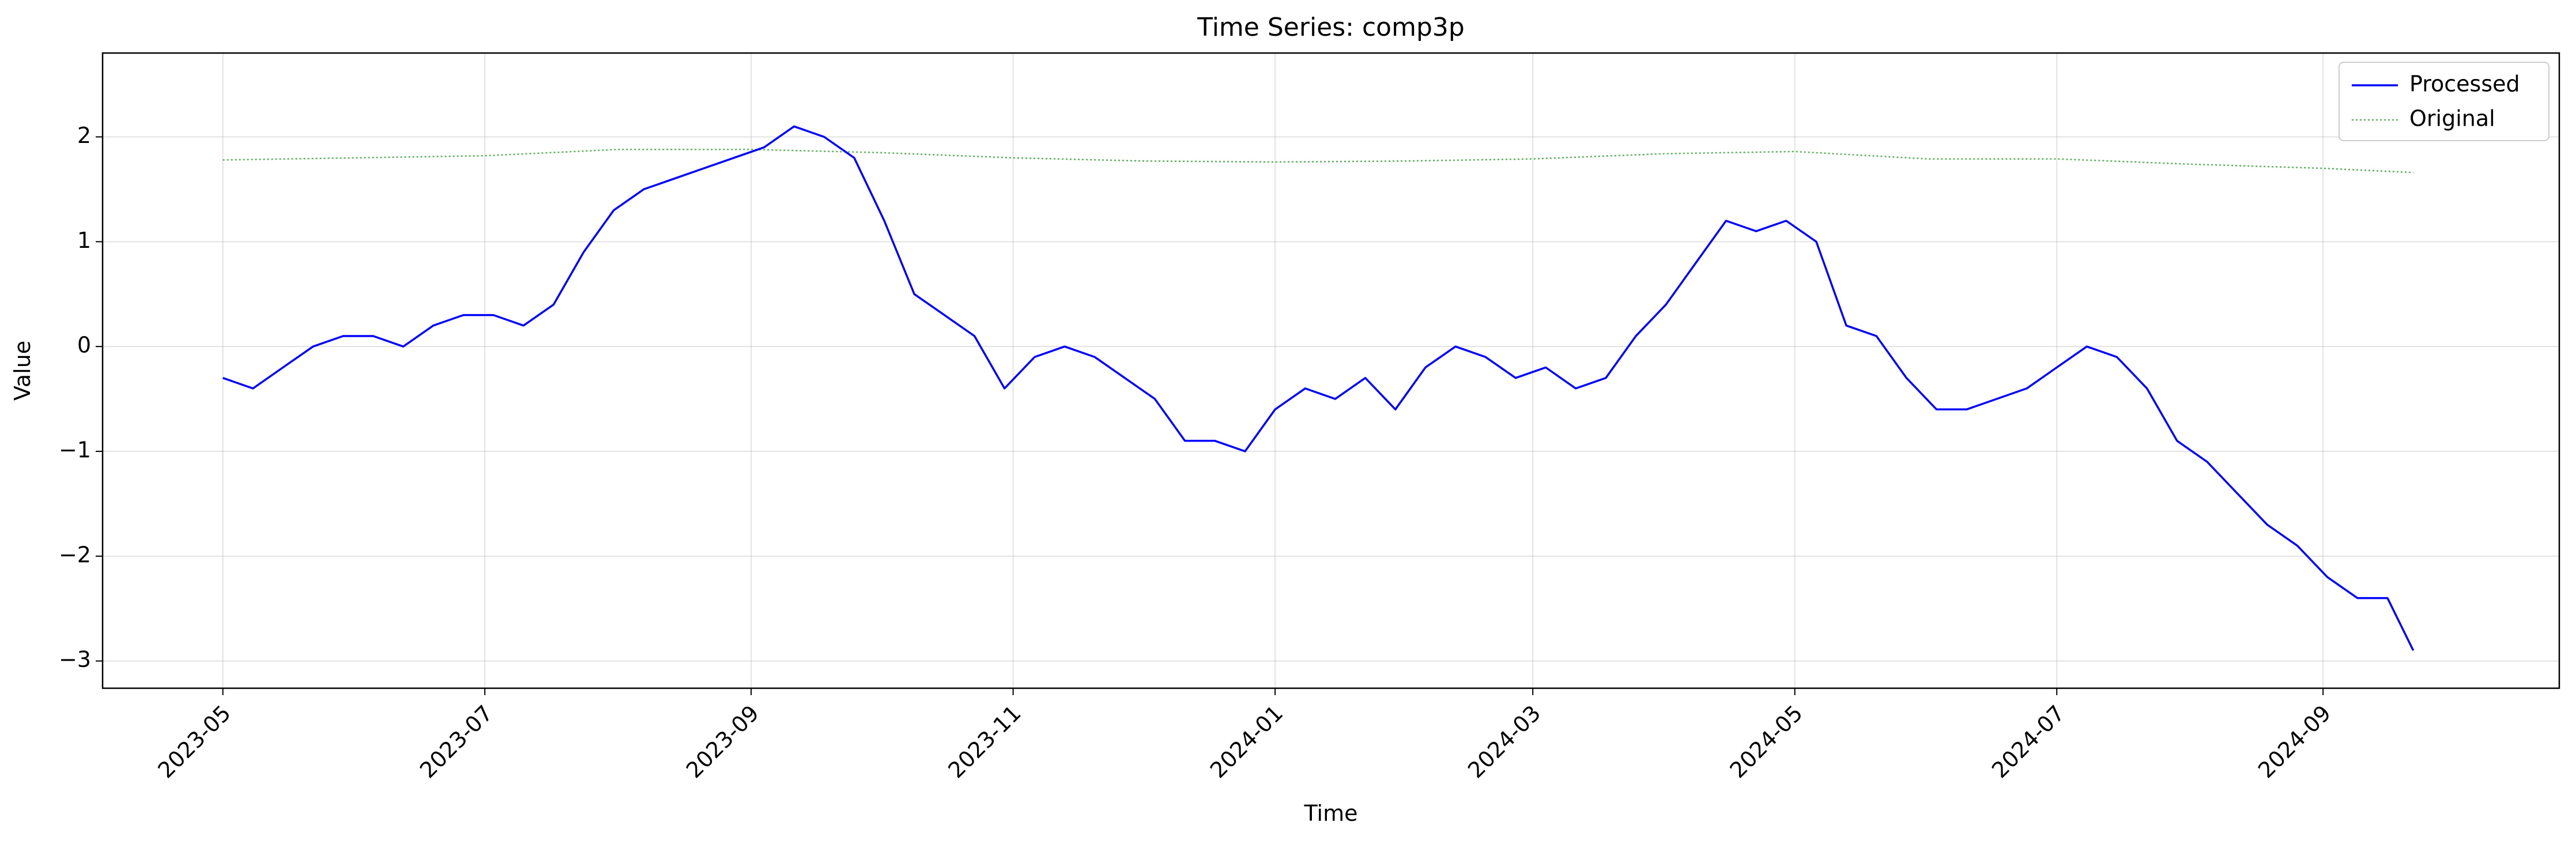  What do you see at coordinates (2464, 84) in the screenshot?
I see `legend-label-processed: Processed` at bounding box center [2464, 84].